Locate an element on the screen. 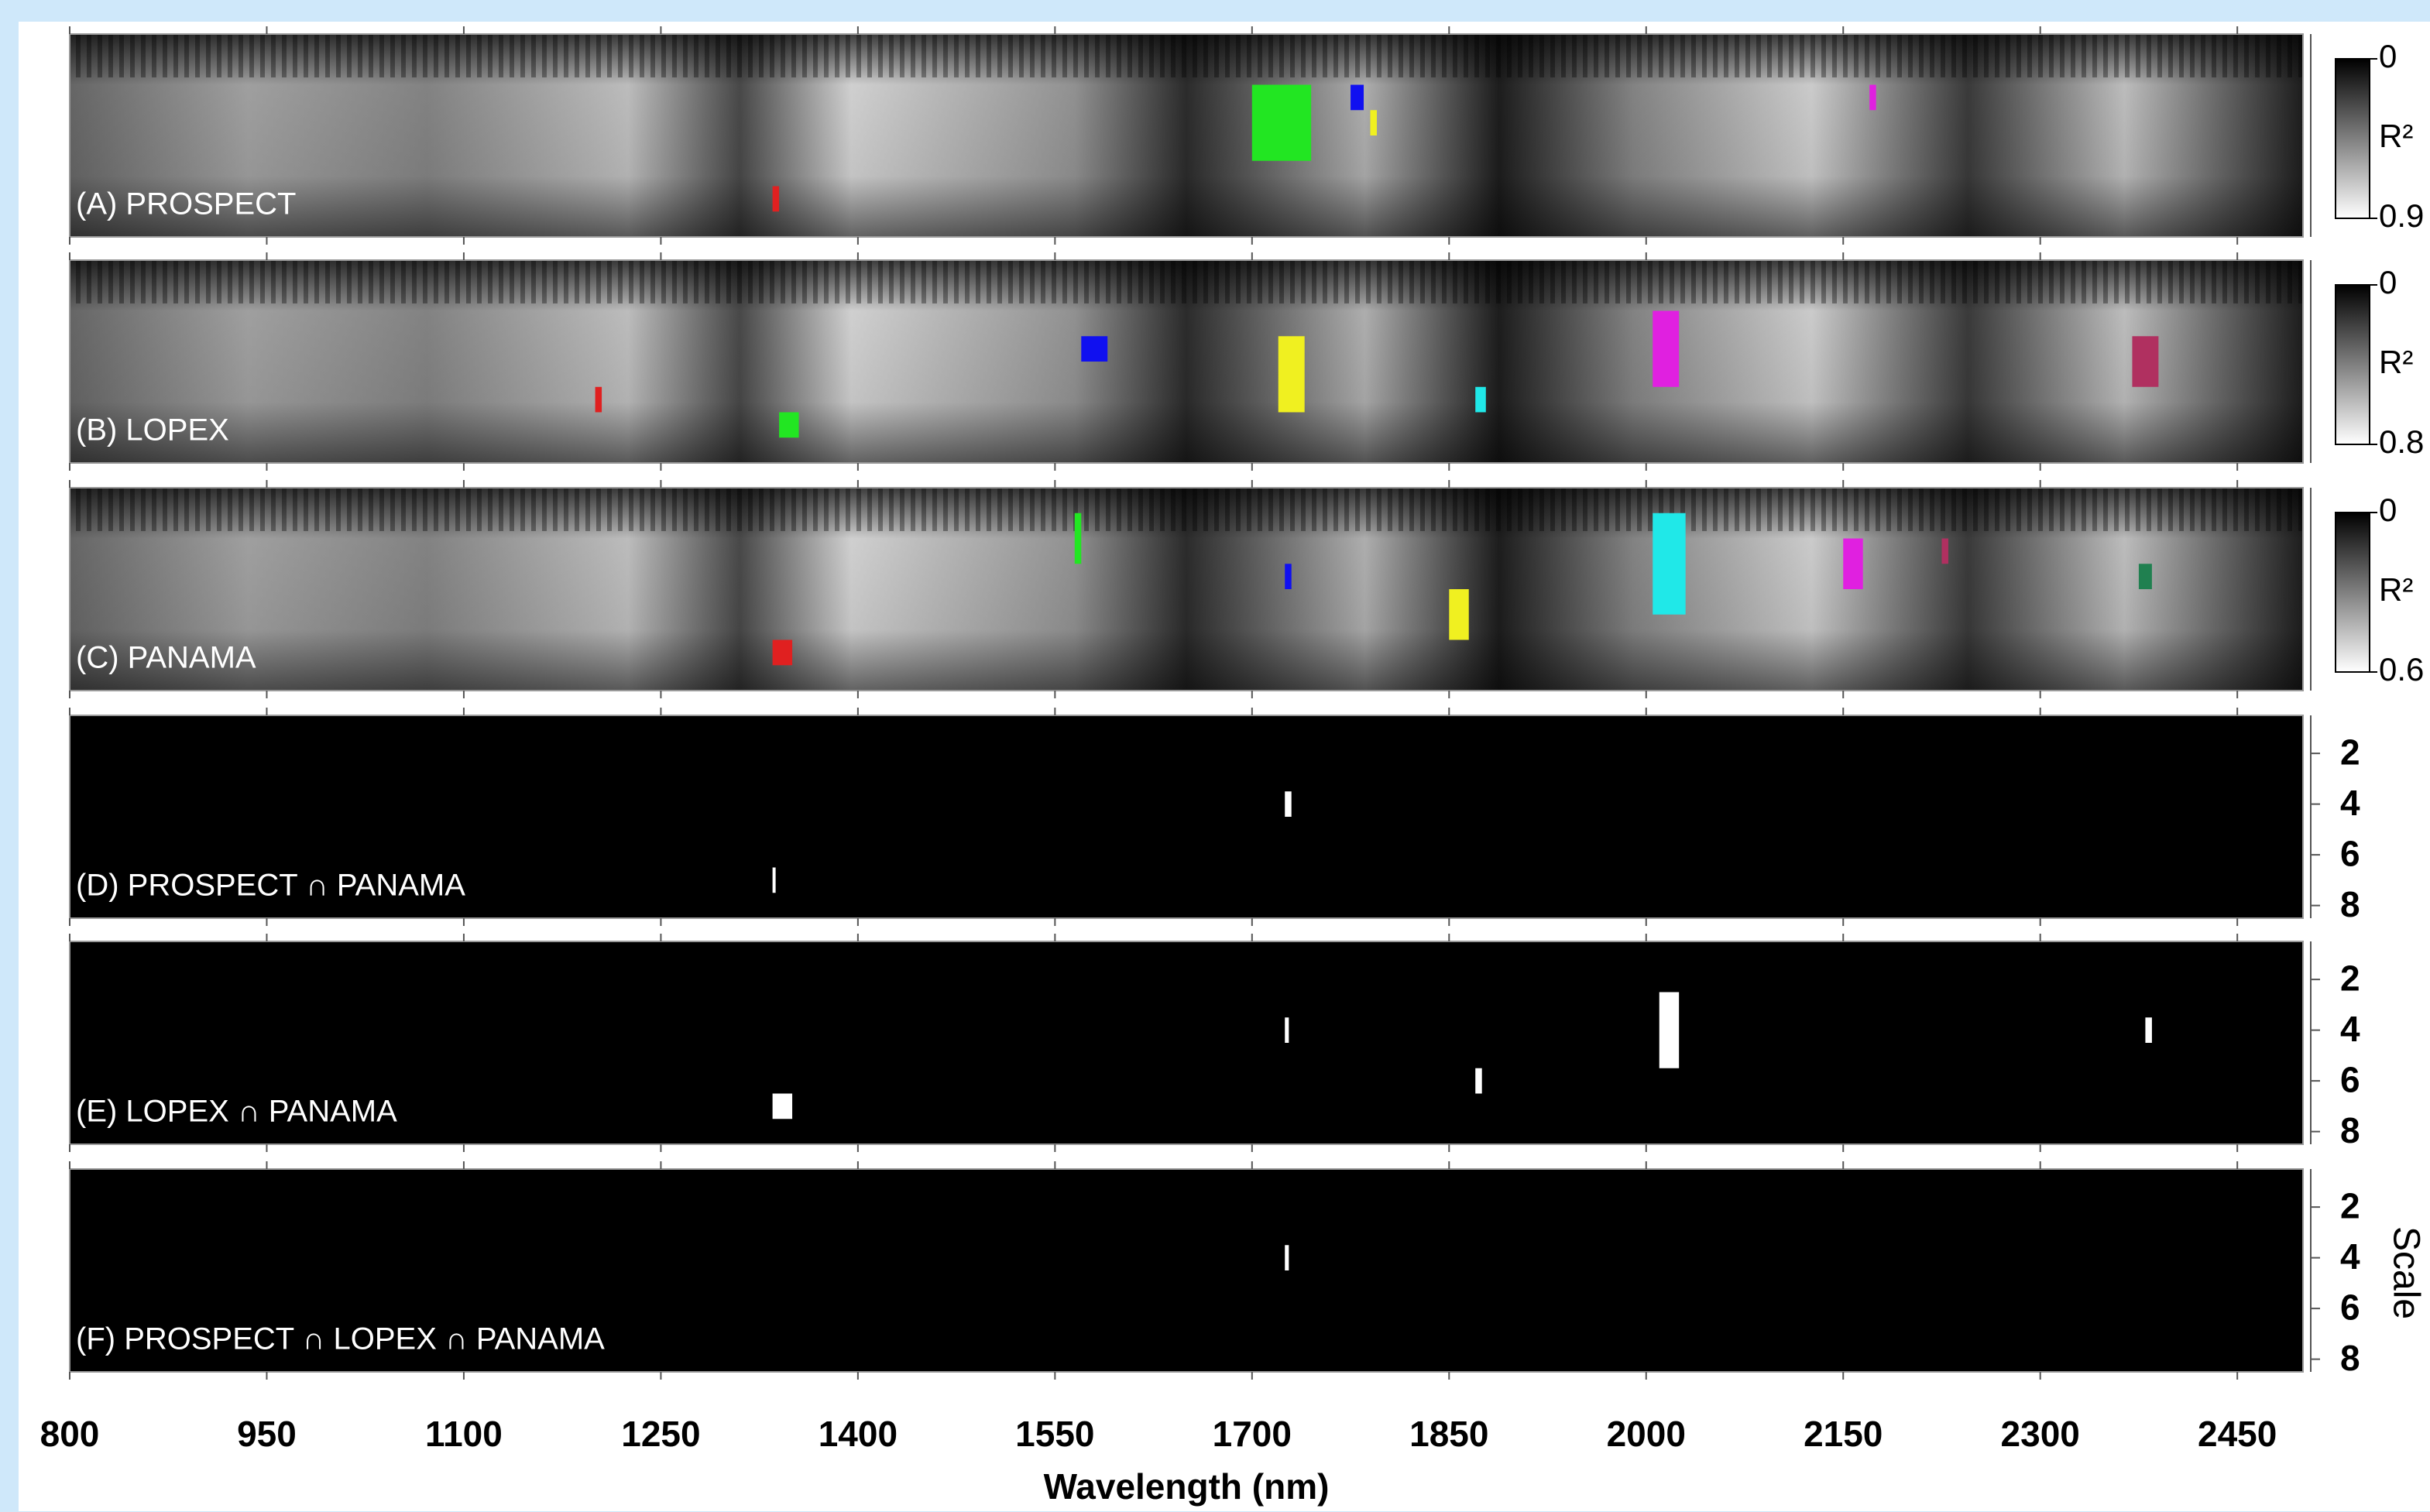 This screenshot has width=2430, height=1512. panel-label: (C) PANAMA is located at coordinates (166, 658).